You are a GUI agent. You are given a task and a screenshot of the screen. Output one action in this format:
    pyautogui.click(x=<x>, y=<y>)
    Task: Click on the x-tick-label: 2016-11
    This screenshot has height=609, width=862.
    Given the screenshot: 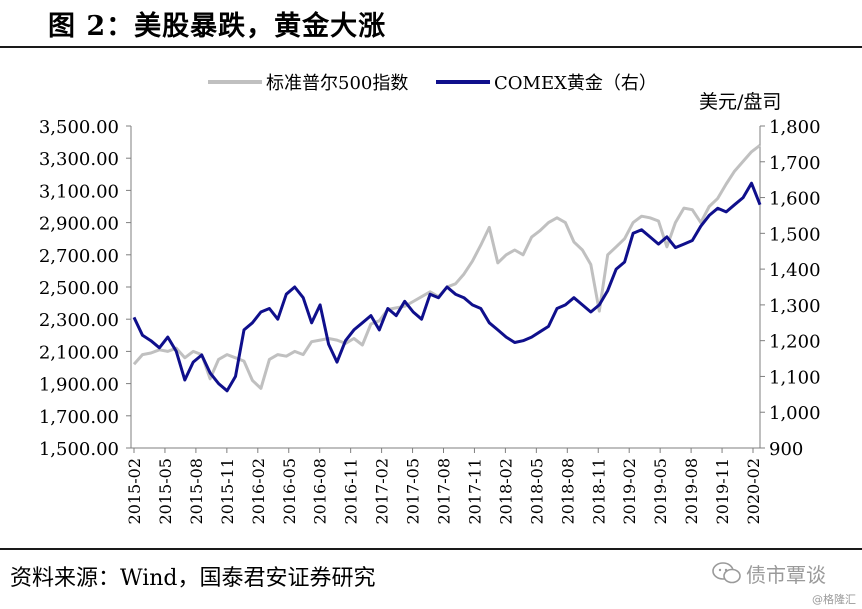 What is the action you would take?
    pyautogui.click(x=351, y=491)
    